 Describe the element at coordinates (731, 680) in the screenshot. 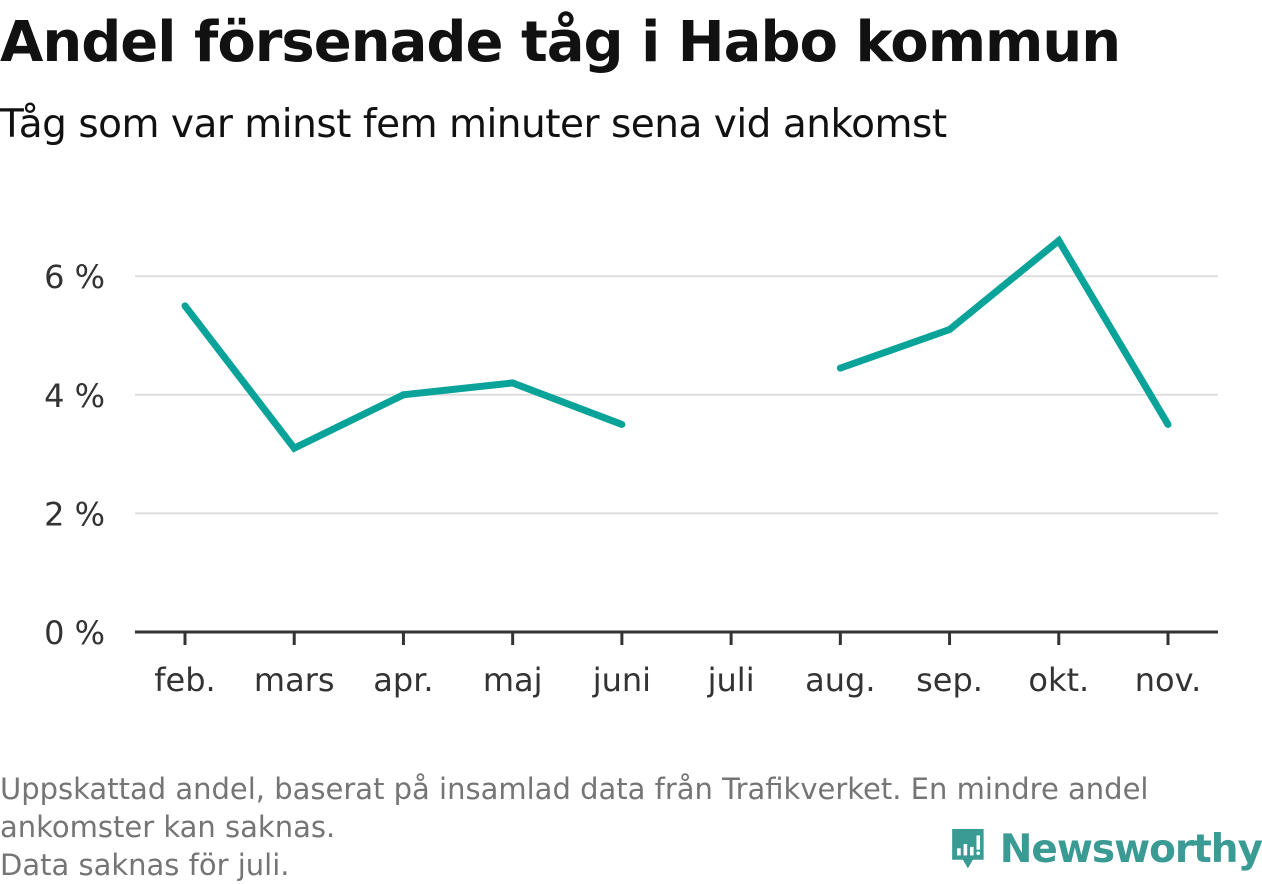

I see `x-tick-label: juli` at that location.